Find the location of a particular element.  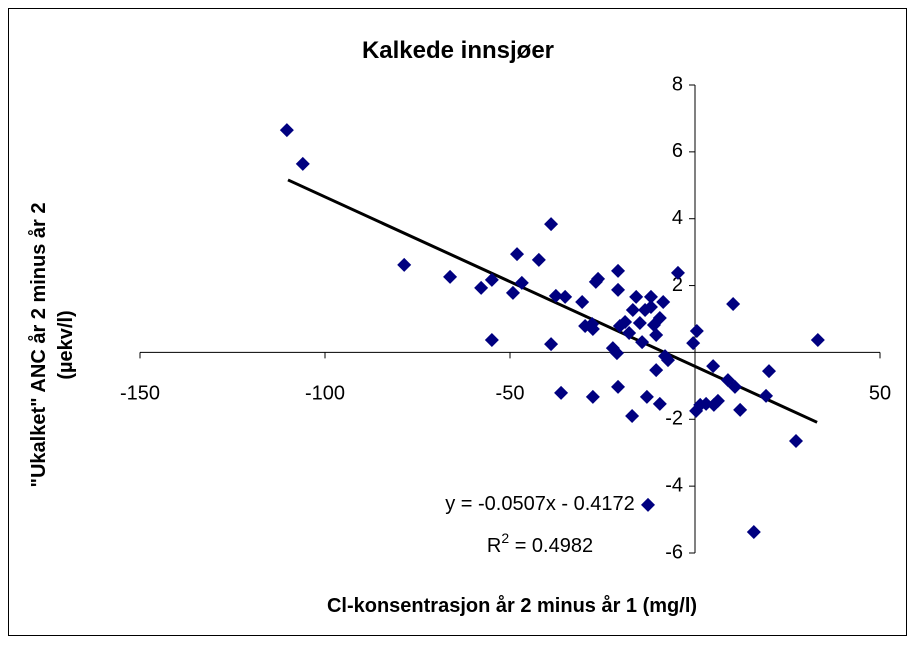

y-axis-label: "Ukalket" ANC år 2 minus år 2 is located at coordinates (38, 345).